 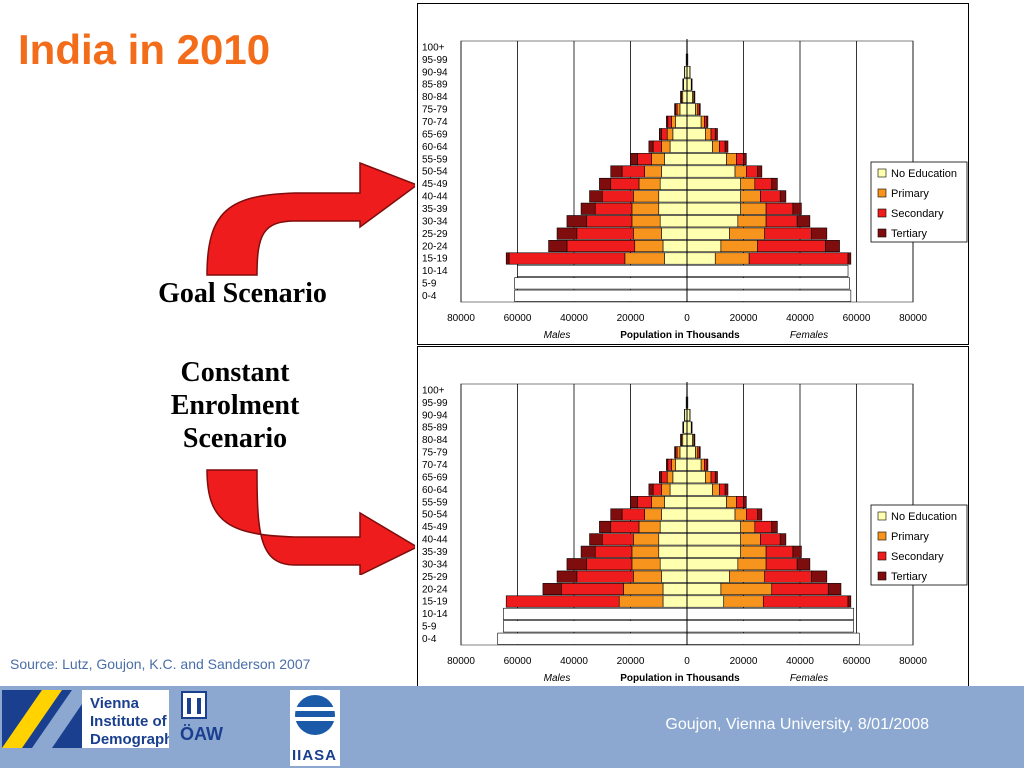 I want to click on lower-arrow-icon, so click(x=311, y=522).